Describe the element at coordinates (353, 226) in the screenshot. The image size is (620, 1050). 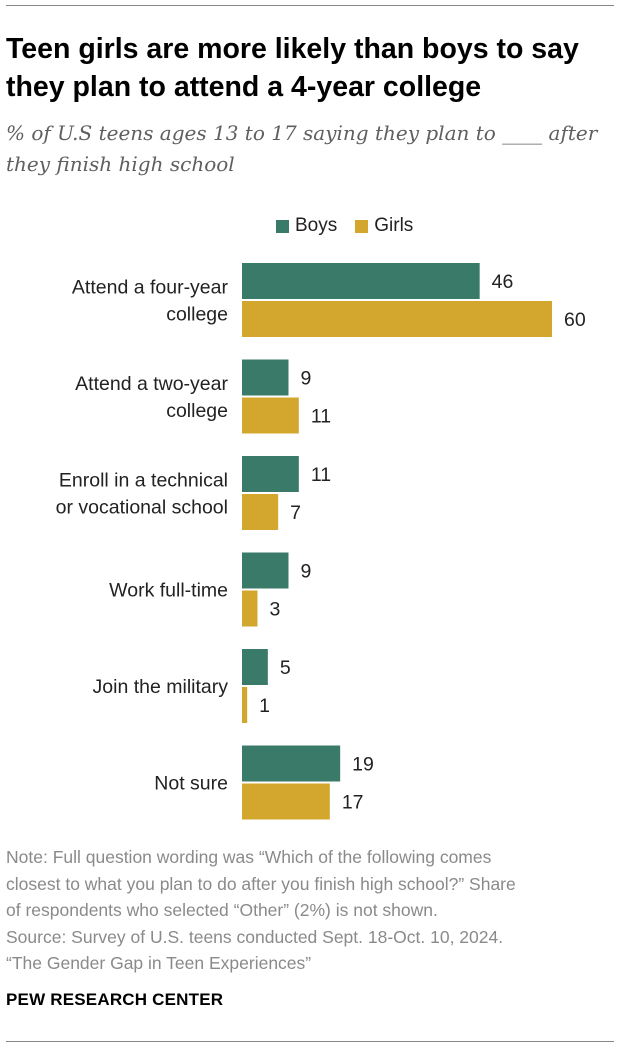
I see `legend: Boys Girls` at that location.